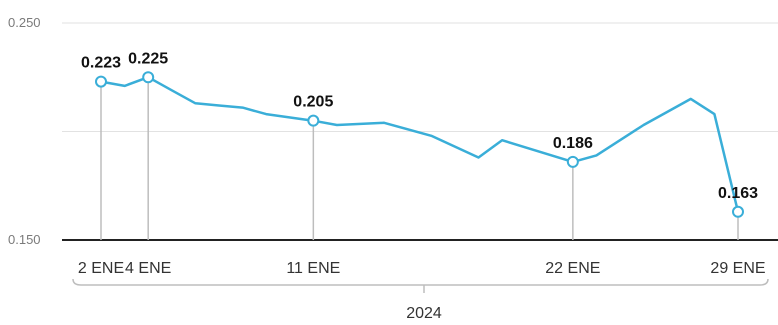 The width and height of the screenshot is (778, 325). What do you see at coordinates (737, 268) in the screenshot?
I see `x-tick-label: 29 ENE` at bounding box center [737, 268].